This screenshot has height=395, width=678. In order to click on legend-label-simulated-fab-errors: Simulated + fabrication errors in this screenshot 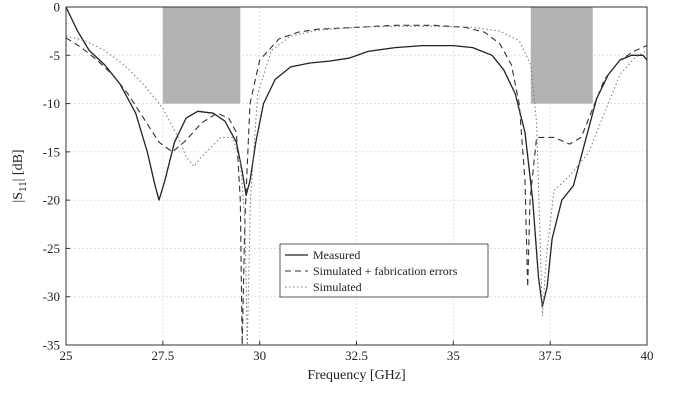, I will do `click(385, 271)`.